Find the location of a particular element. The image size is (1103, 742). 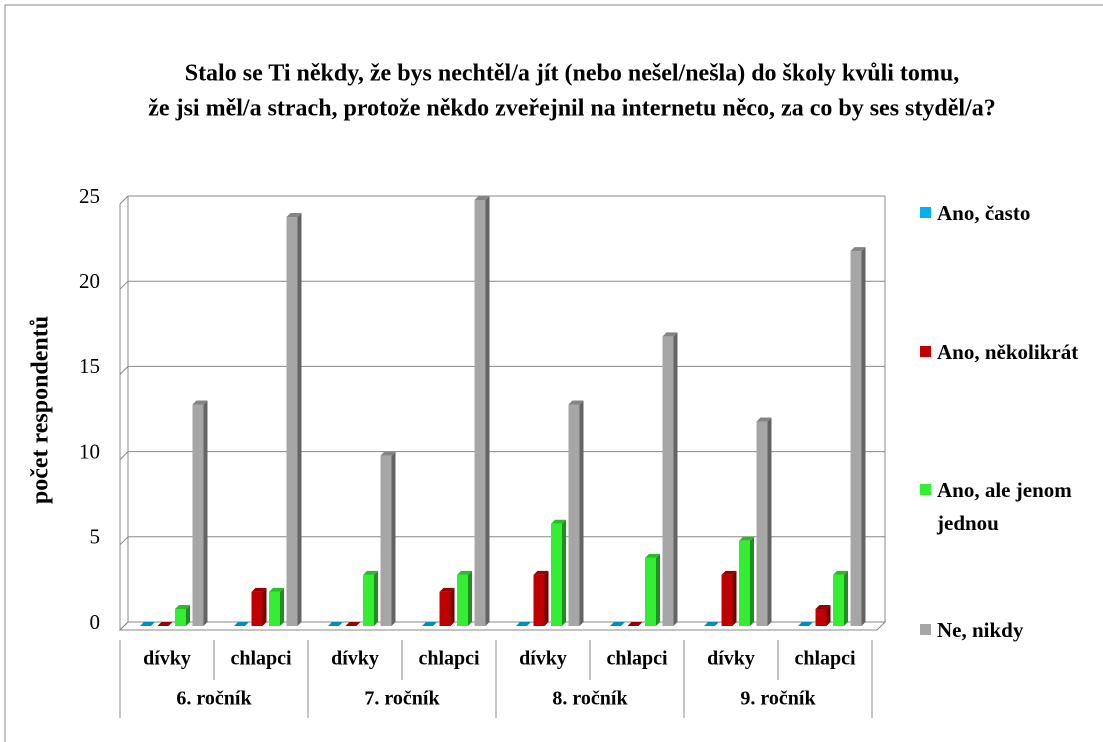

group-label: 8. ročník is located at coordinates (590, 699).